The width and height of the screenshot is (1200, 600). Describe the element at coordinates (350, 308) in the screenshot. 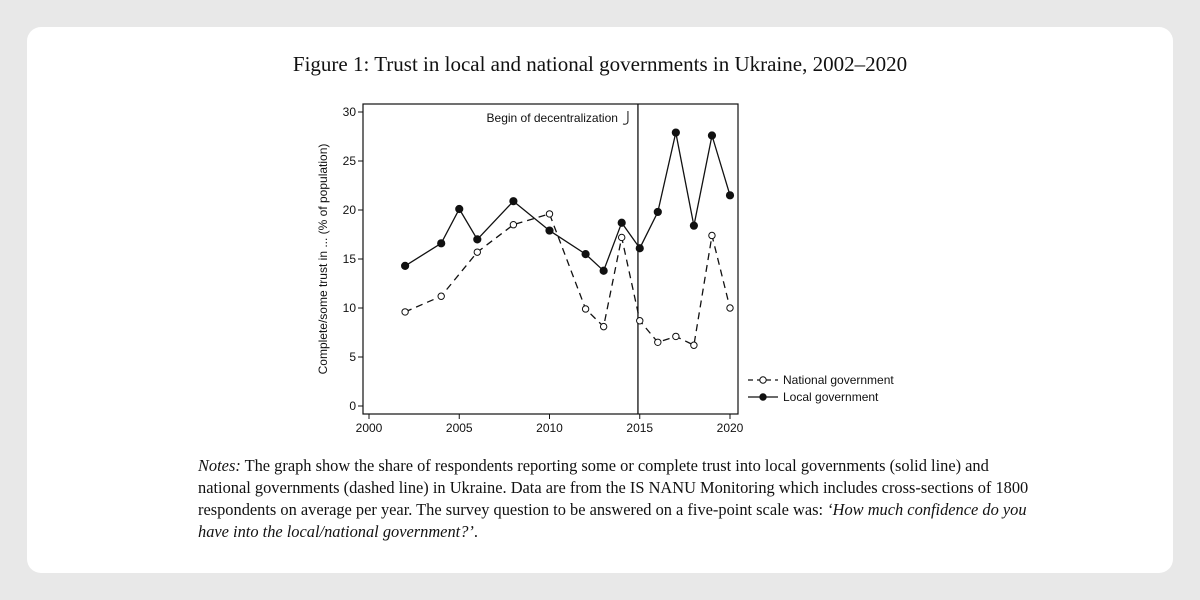

I see `y-tick-label: 10` at that location.